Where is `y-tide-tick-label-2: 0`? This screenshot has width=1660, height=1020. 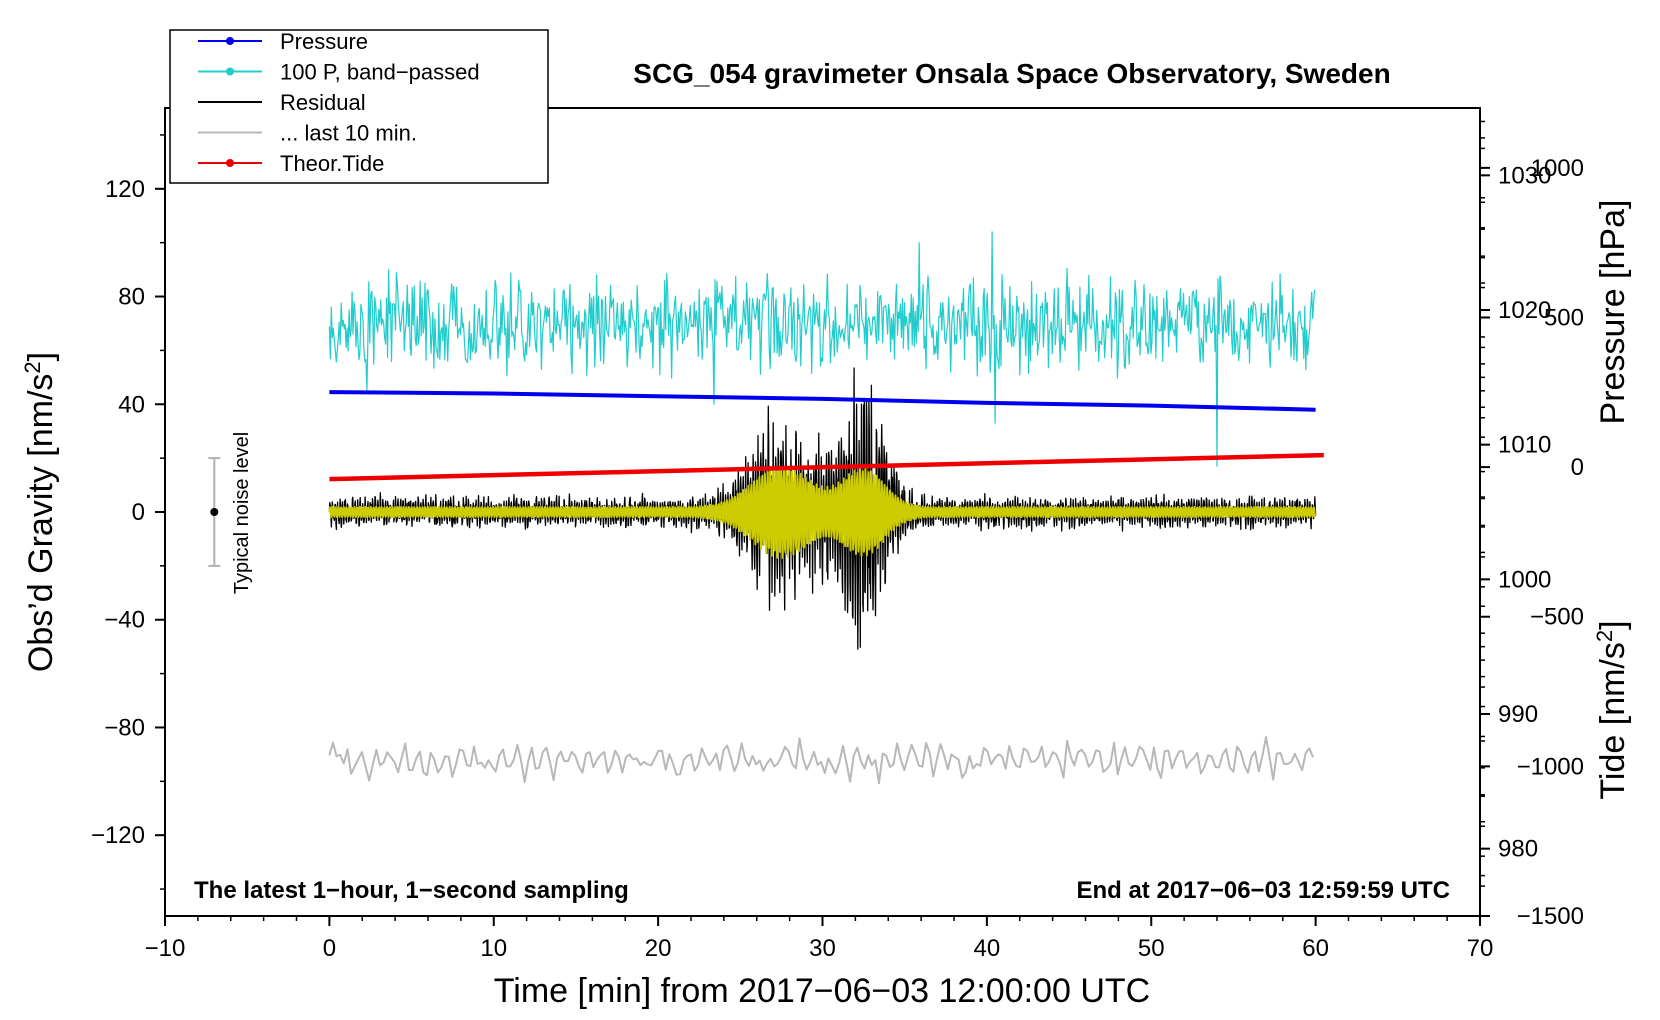 y-tide-tick-label-2: 0 is located at coordinates (1577, 467).